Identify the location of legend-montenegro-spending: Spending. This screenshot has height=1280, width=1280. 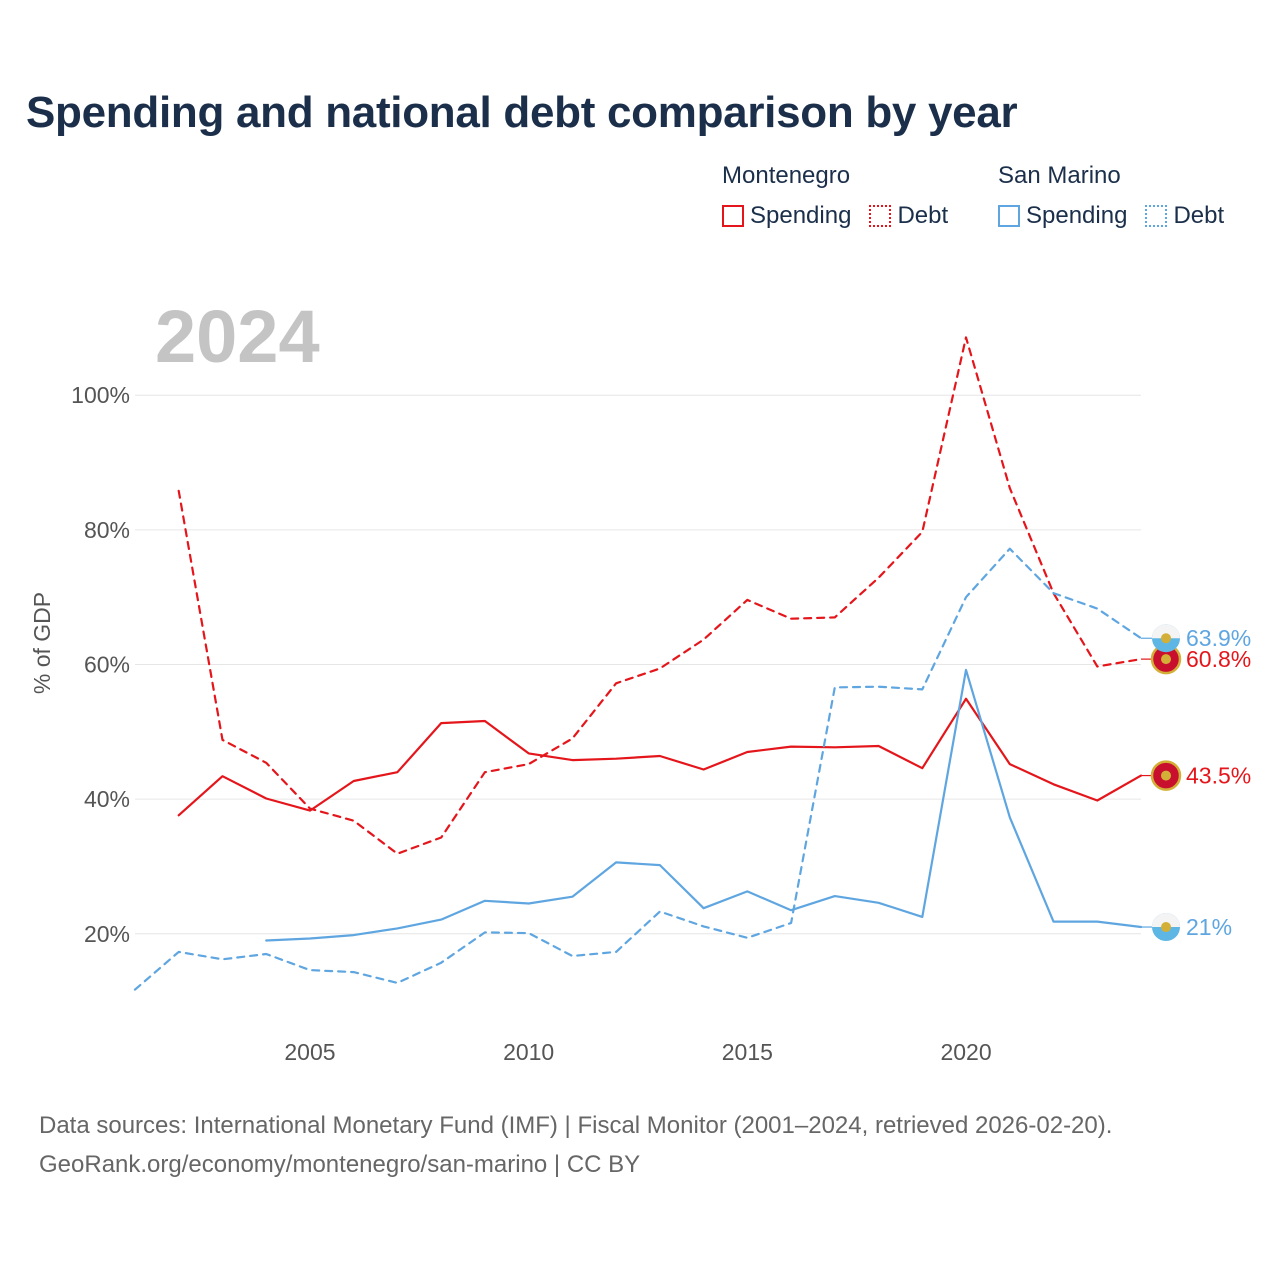
(786, 216).